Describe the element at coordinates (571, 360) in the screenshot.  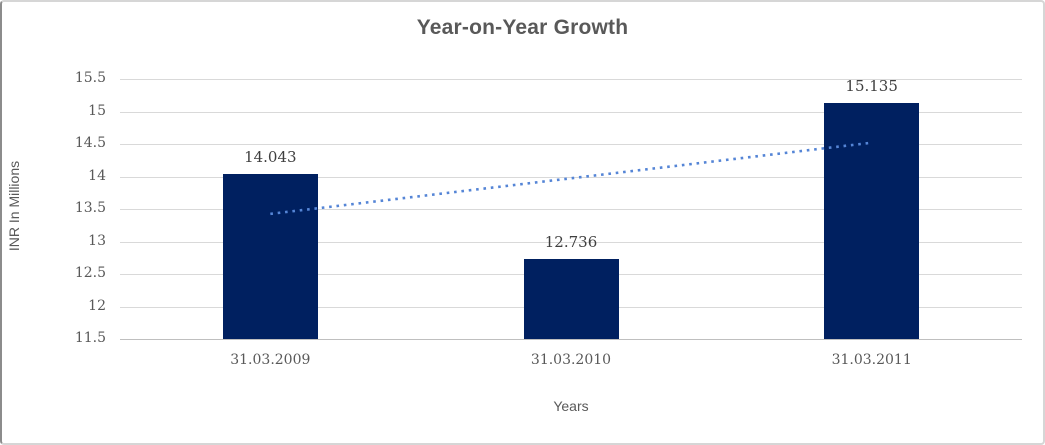
I see `x-tick-label: 31.03.2010` at that location.